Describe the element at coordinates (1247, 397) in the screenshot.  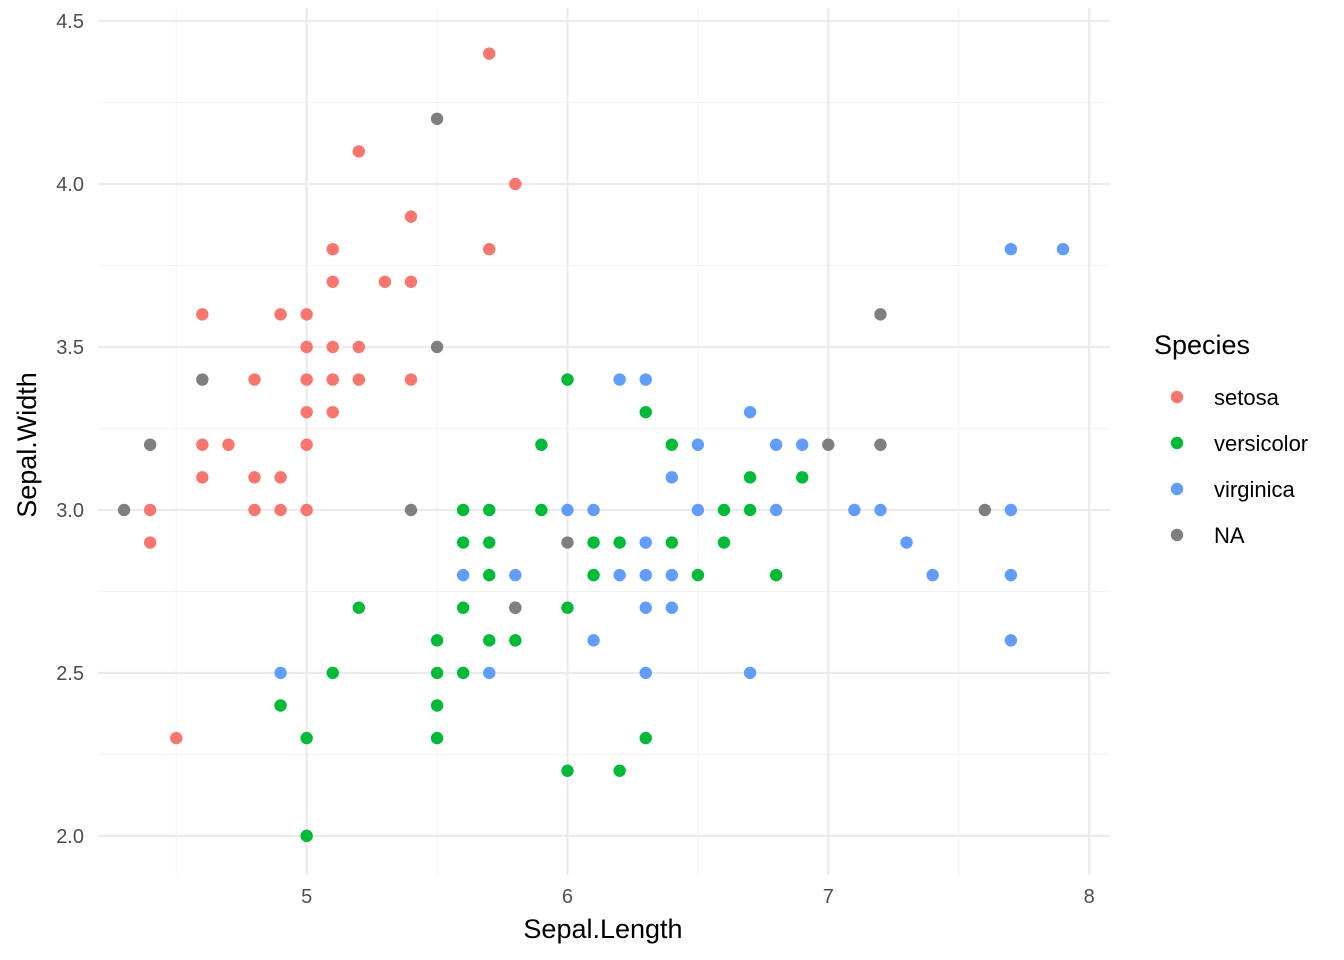
I see `legend-label: setosa` at that location.